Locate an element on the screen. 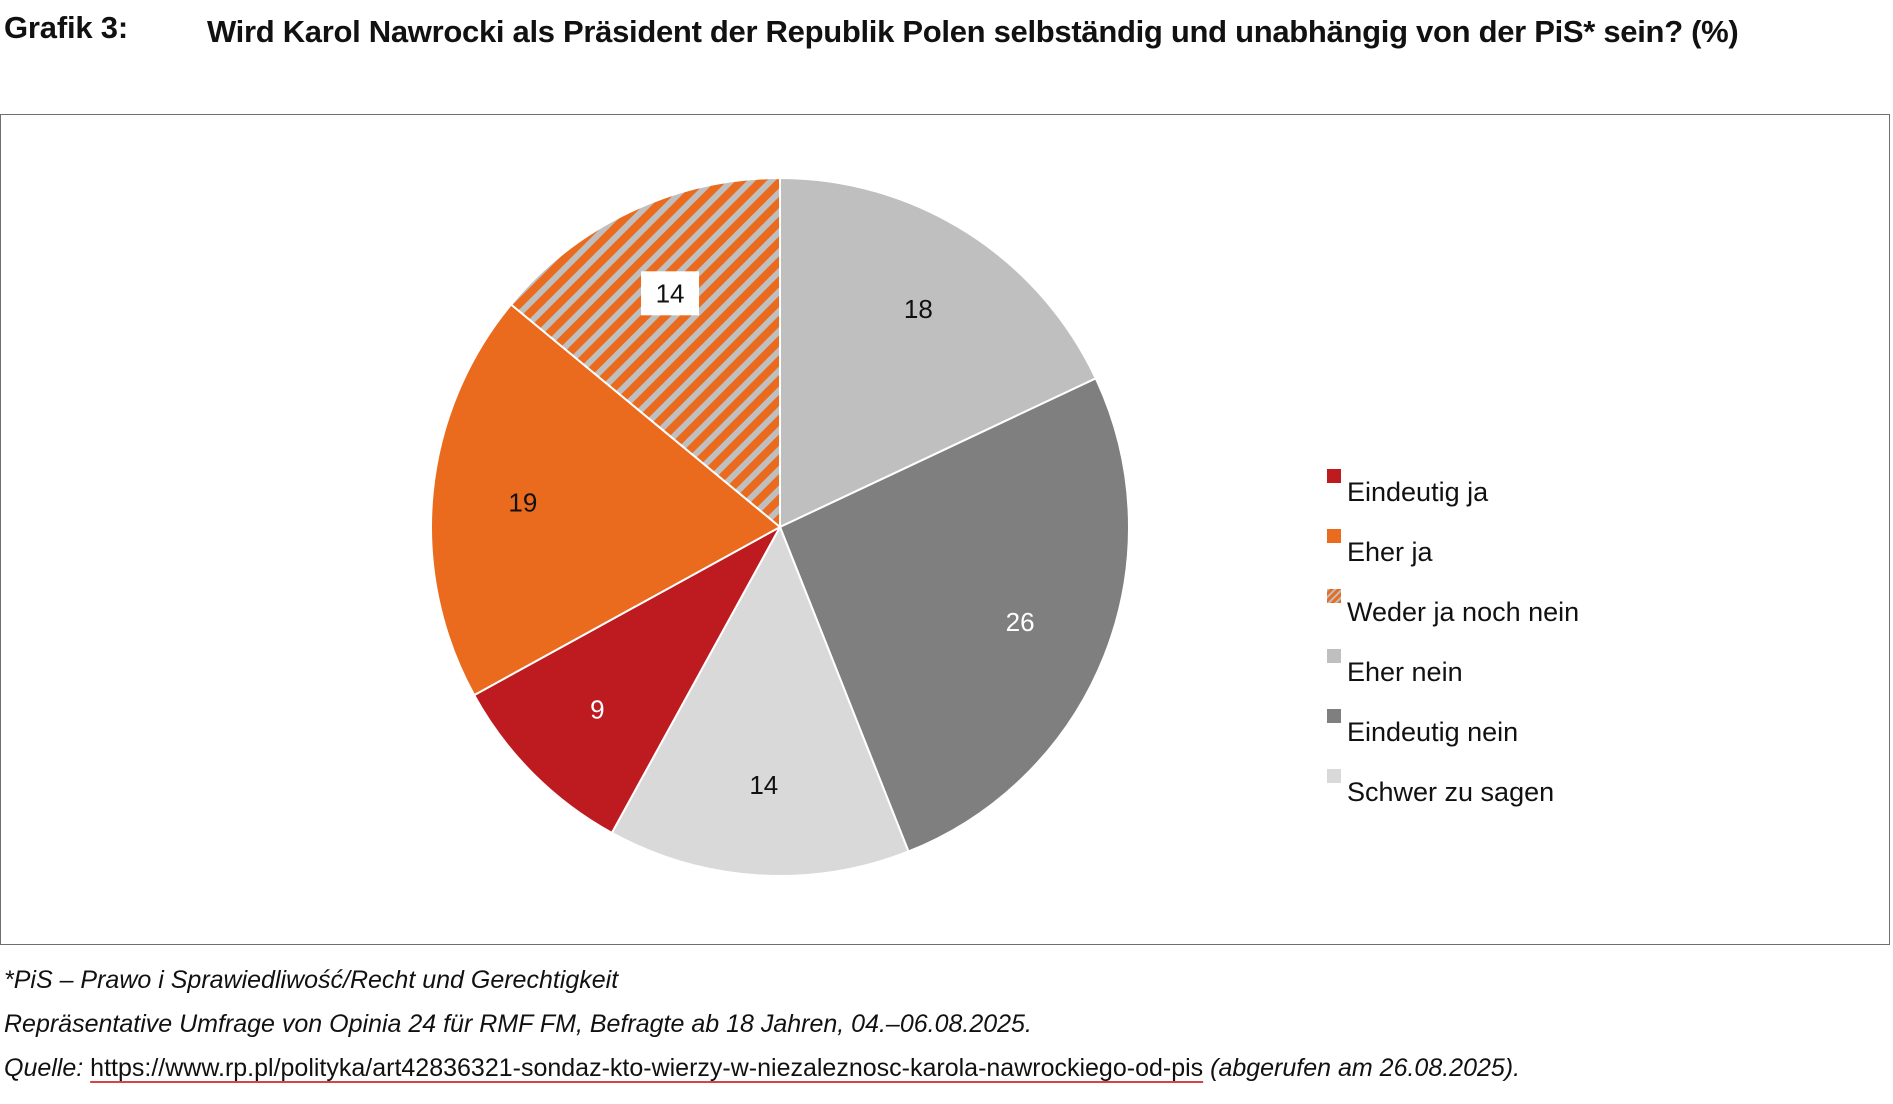 The image size is (1893, 1104). pie-slice-eher-ja is located at coordinates (606, 500).